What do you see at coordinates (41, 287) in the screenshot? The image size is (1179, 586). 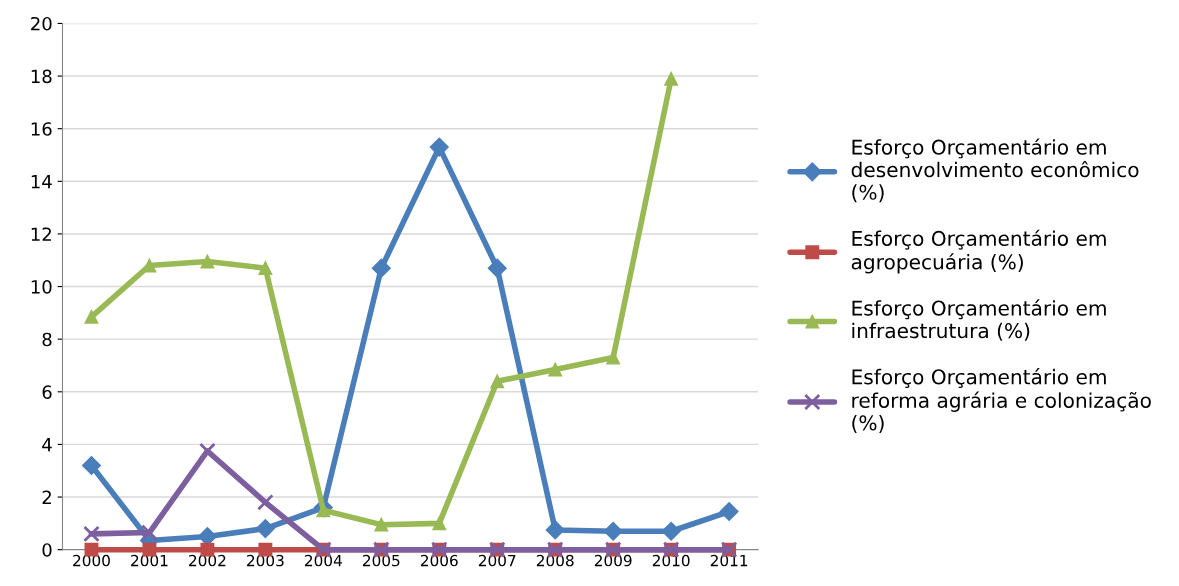 I see `y-tick-label: 10` at bounding box center [41, 287].